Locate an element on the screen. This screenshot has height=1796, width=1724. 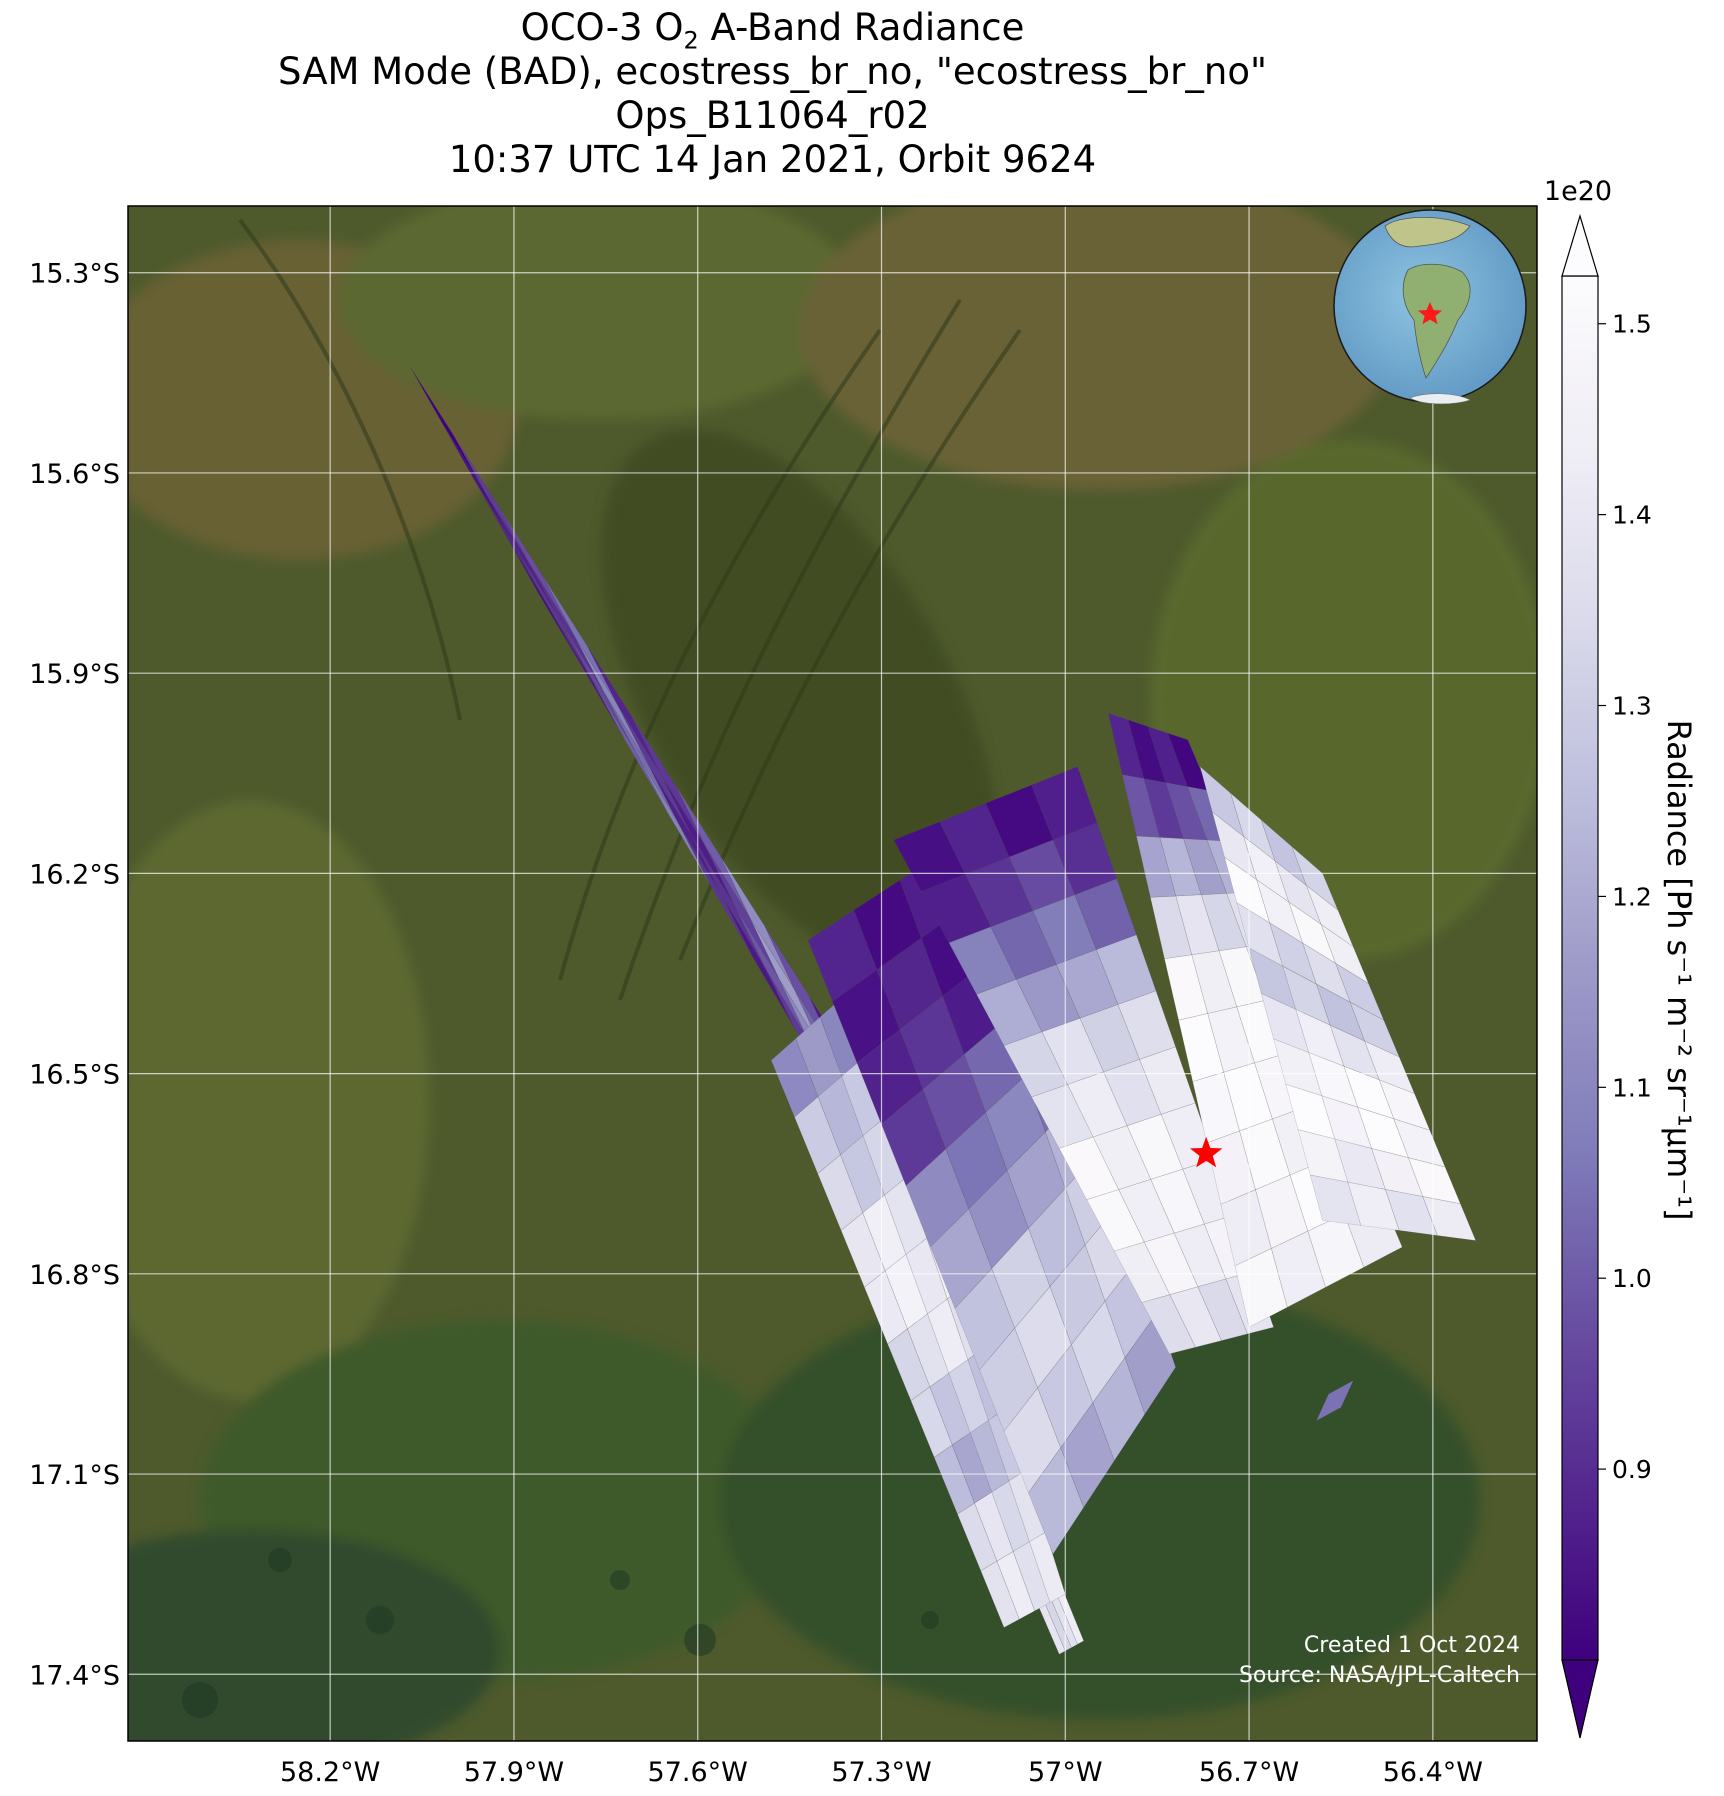
globe-location-star-icon is located at coordinates (1430, 313).